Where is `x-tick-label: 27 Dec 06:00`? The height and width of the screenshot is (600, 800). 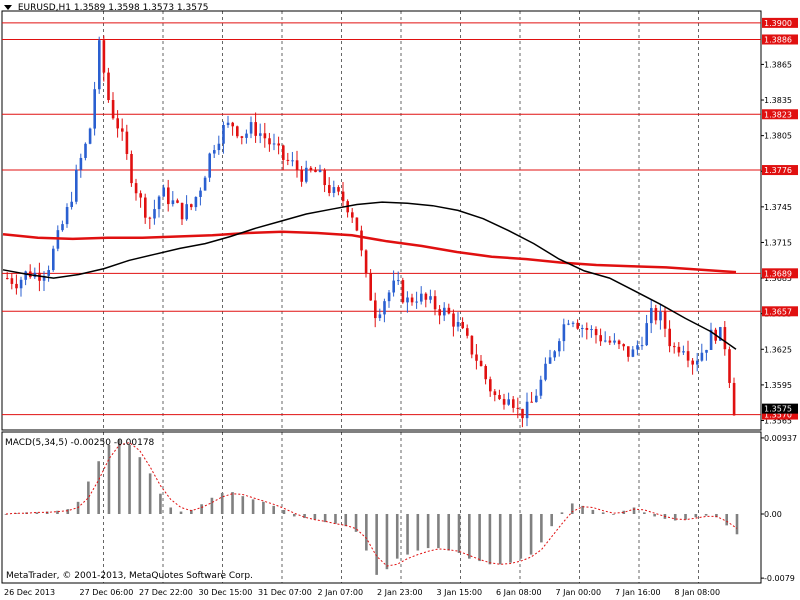
x-tick-label: 27 Dec 06:00 is located at coordinates (107, 592).